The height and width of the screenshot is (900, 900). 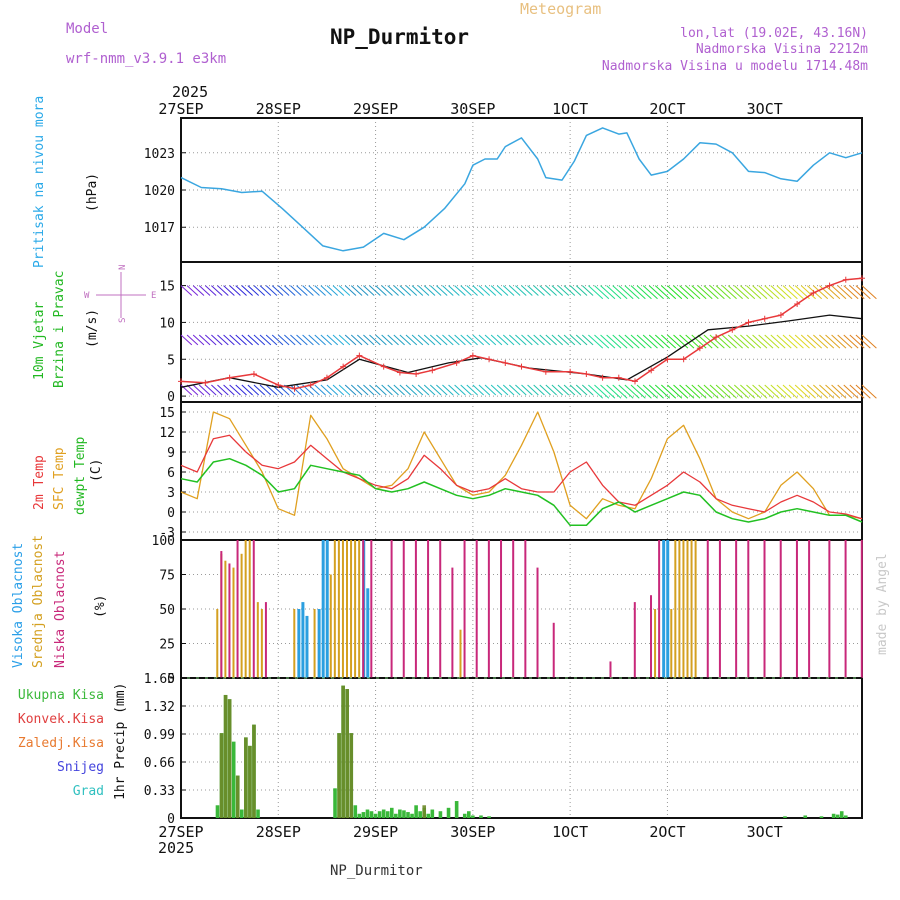 What do you see at coordinates (18, 605) in the screenshot?
I see `cloud-label-1: Visoka Oblacnost` at bounding box center [18, 605].